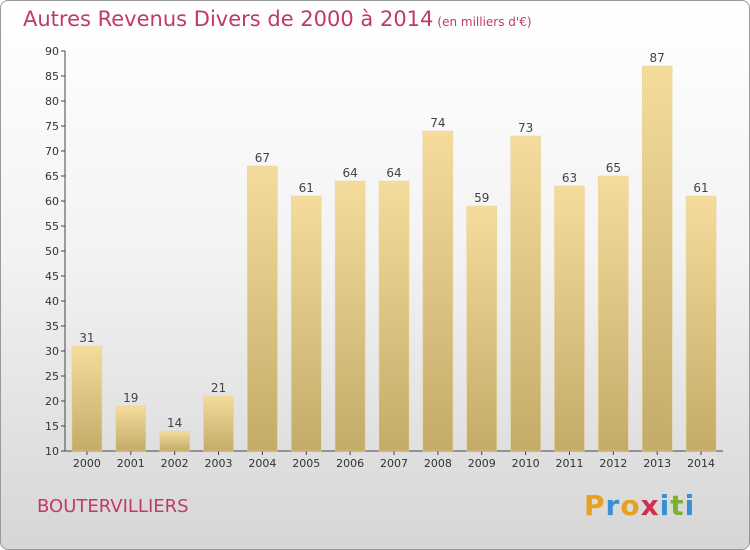 The image size is (750, 550). I want to click on y-tick-label: 70, so click(52, 151).